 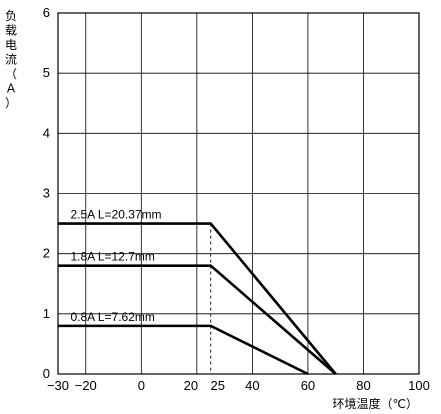 What do you see at coordinates (112, 257) in the screenshot?
I see `series-label: 1.8A L=12.7mm` at bounding box center [112, 257].